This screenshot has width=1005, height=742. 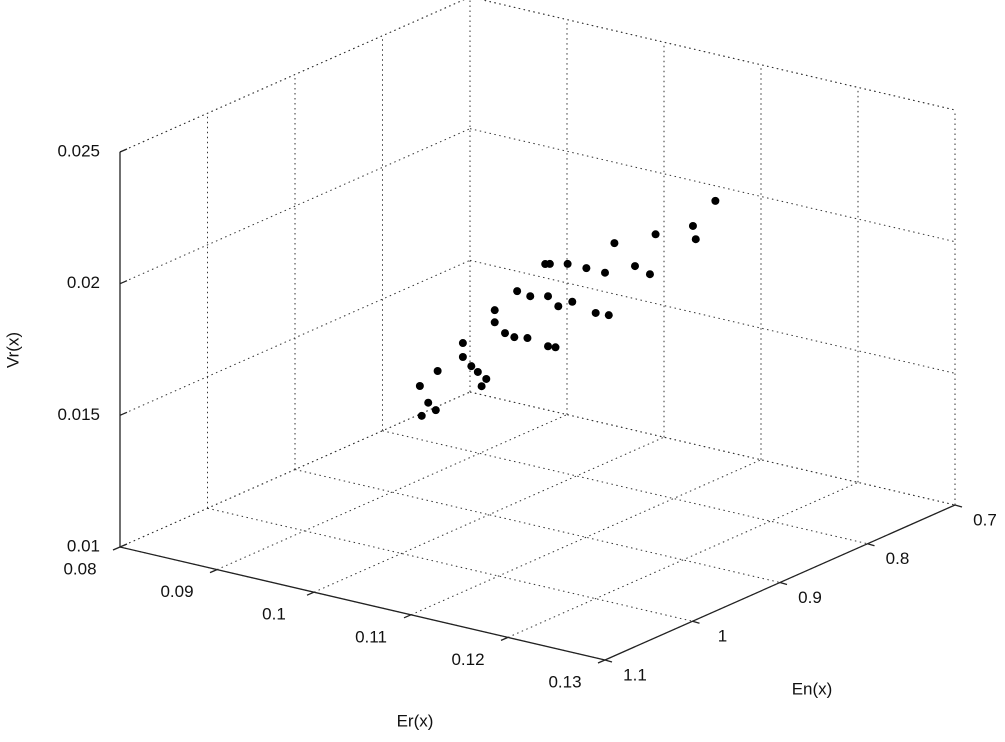 What do you see at coordinates (985, 519) in the screenshot?
I see `y-tick-label: 0.7` at bounding box center [985, 519].